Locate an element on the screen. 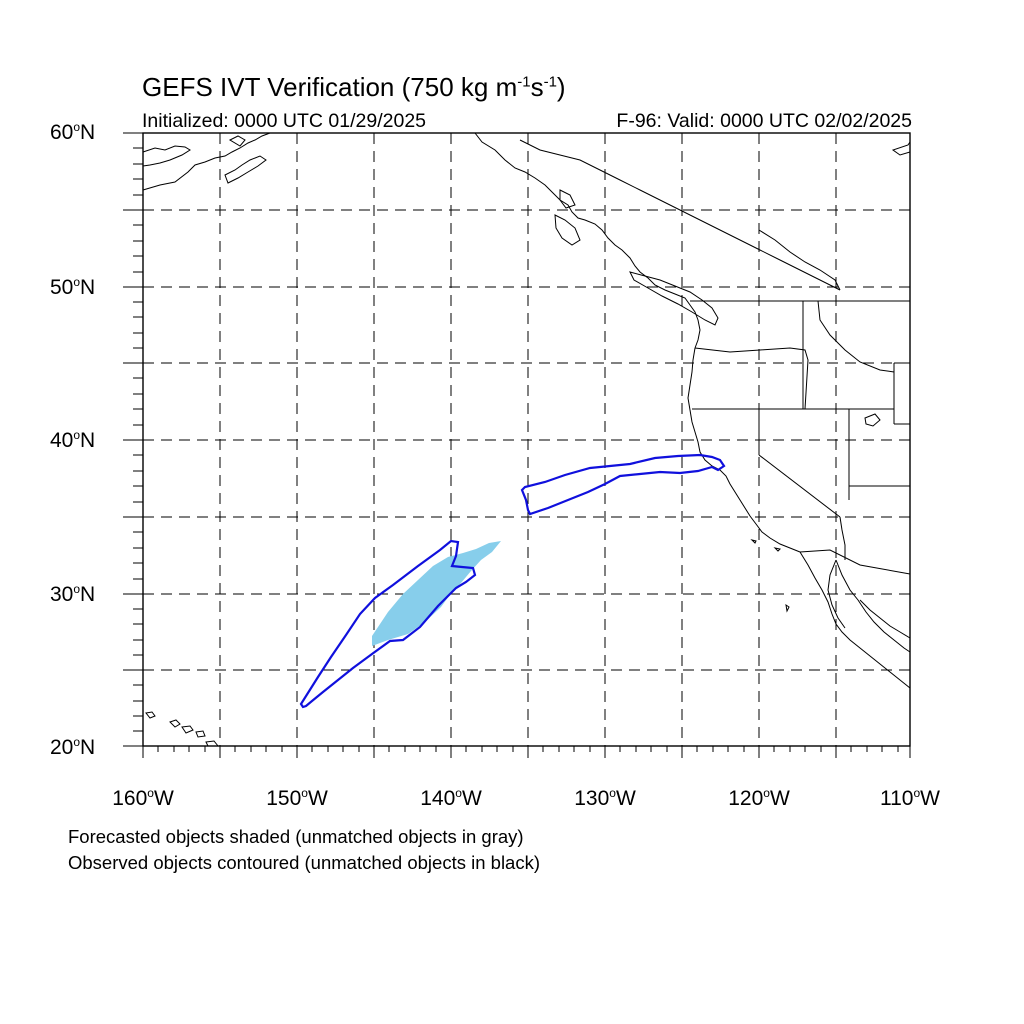 The height and width of the screenshot is (1024, 1024). valid-time-label: F-96: Valid: 0000 UTC 02/02/2025 is located at coordinates (764, 121).